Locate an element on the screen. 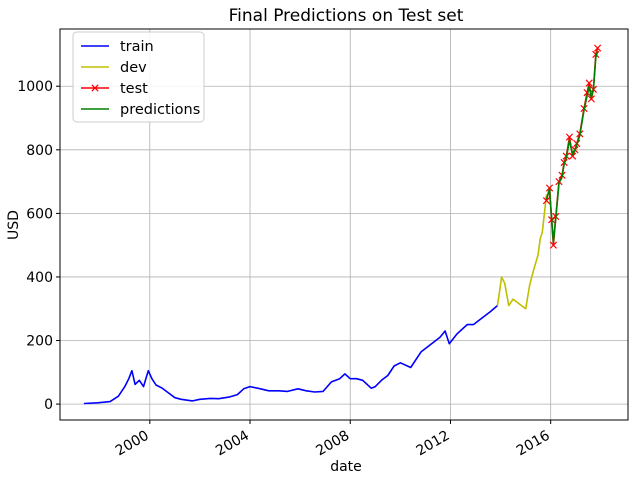  legend: train dev test predictions is located at coordinates (138, 77).